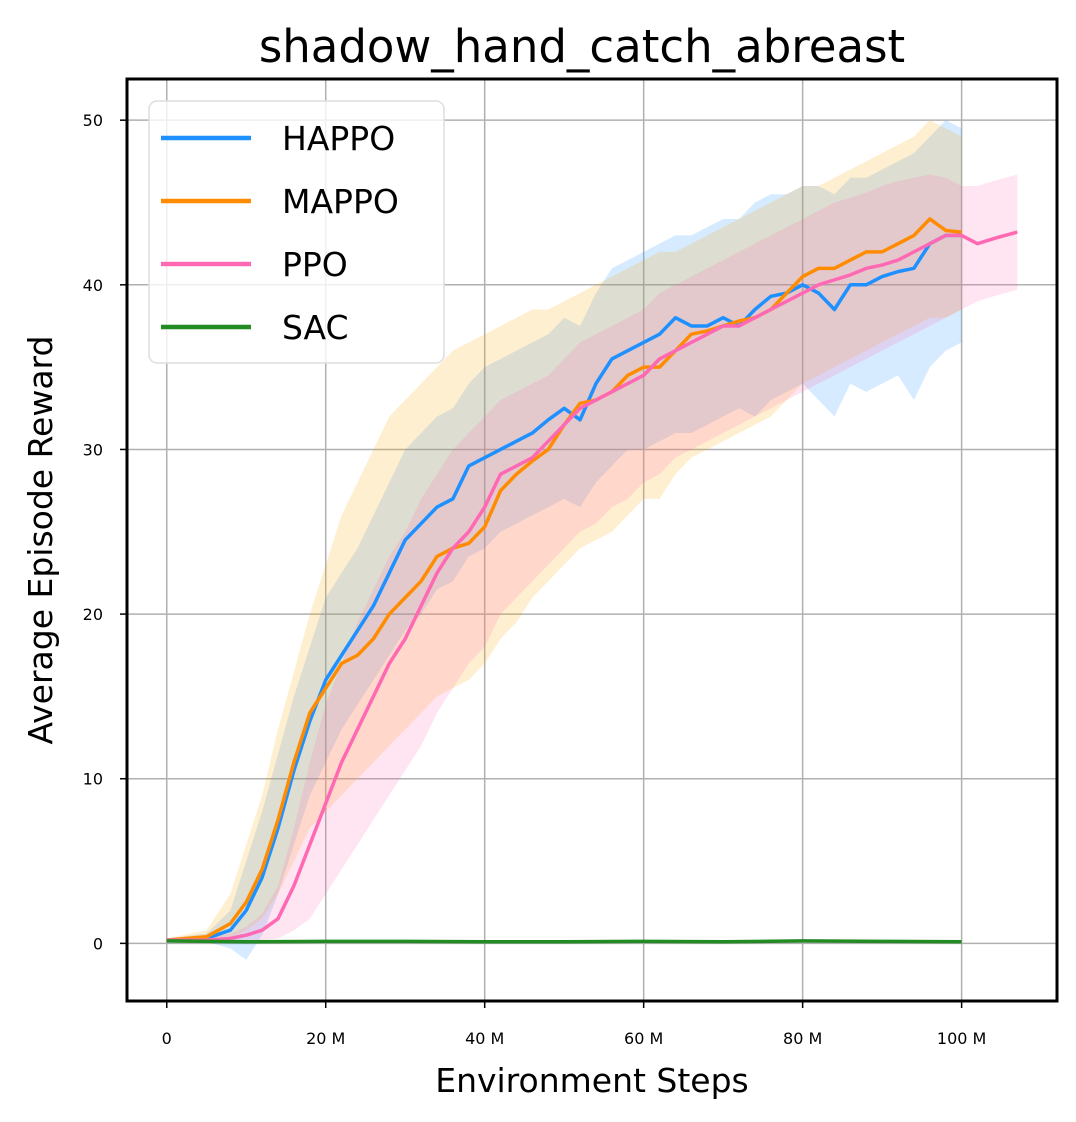 This screenshot has height=1122, width=1076. Describe the element at coordinates (574, 1024) in the screenshot. I see `x-axis: 0 20 M 40 M 60 M 80 M 100 M` at that location.